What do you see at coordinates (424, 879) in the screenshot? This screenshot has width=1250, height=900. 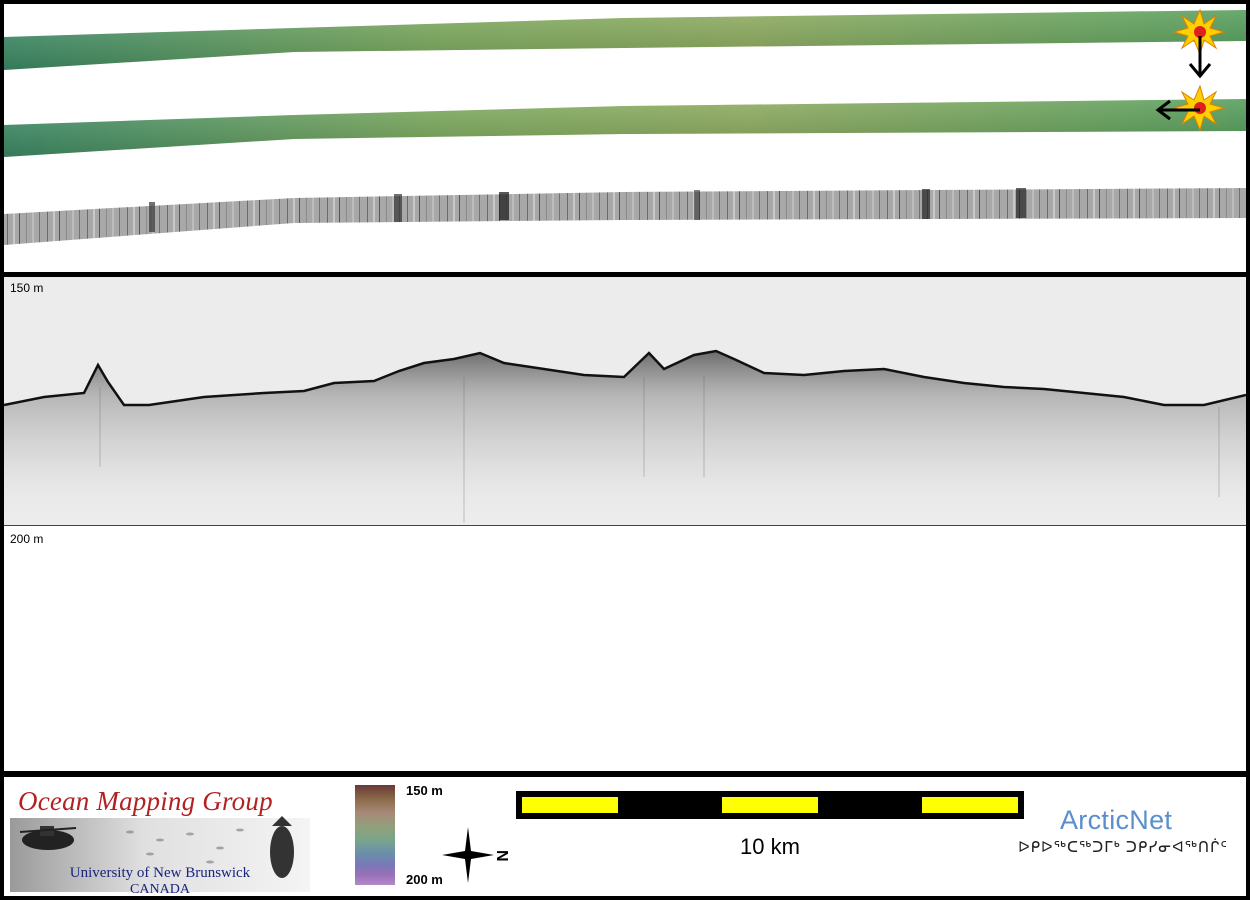 I see `colorbar-min-label: 200 m` at bounding box center [424, 879].